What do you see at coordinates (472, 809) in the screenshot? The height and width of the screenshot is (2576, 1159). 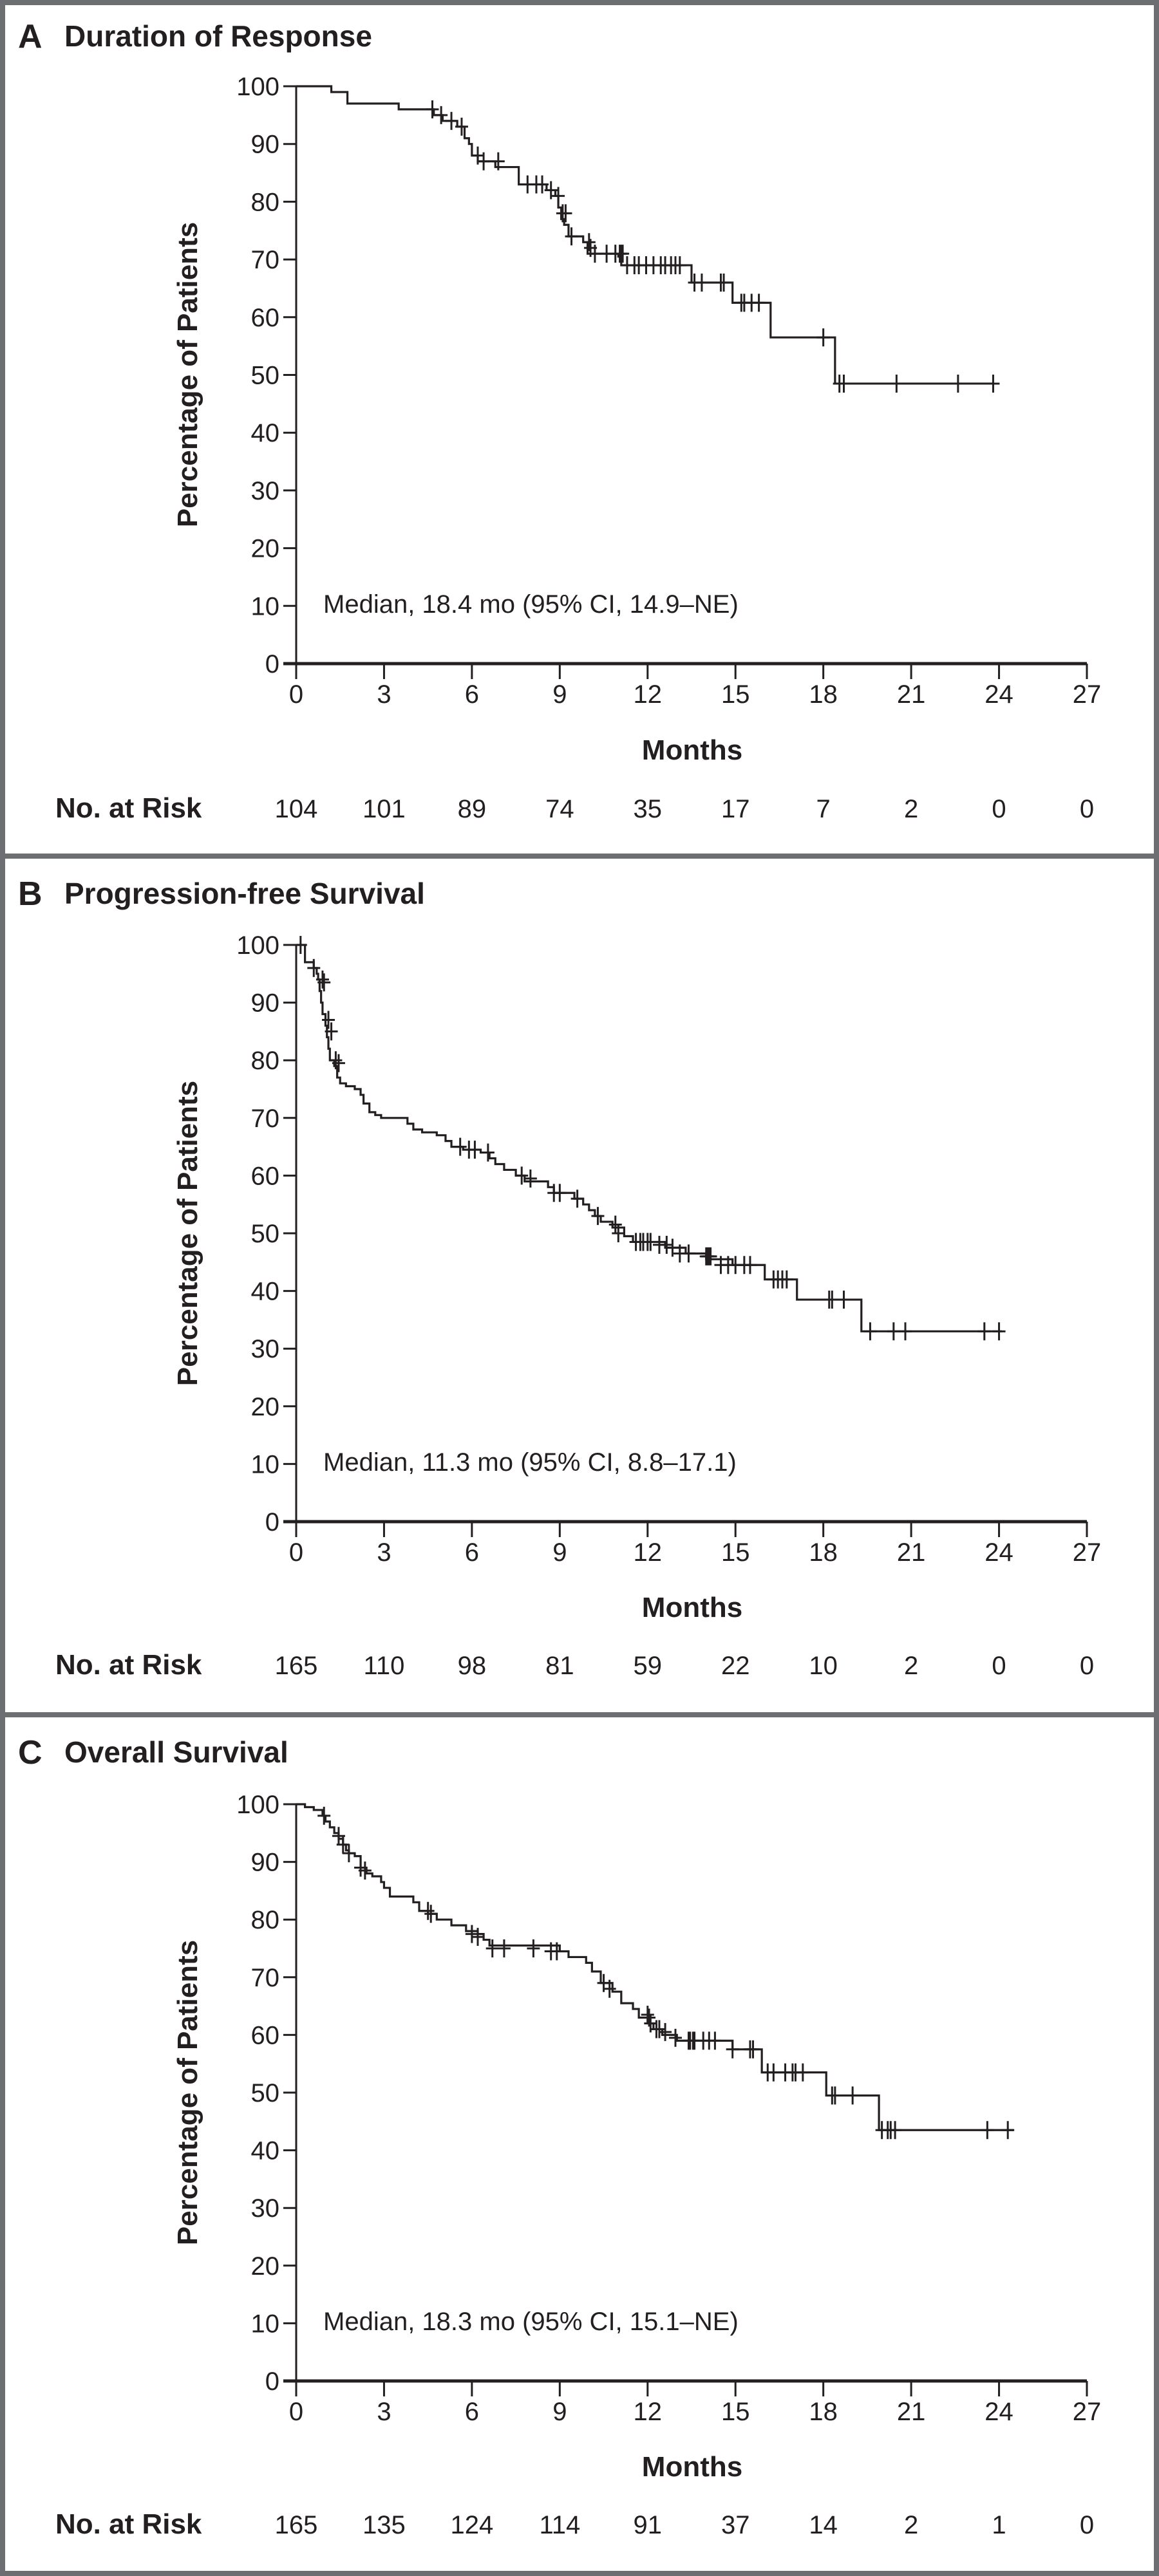 I see `risk-table-value: 89` at bounding box center [472, 809].